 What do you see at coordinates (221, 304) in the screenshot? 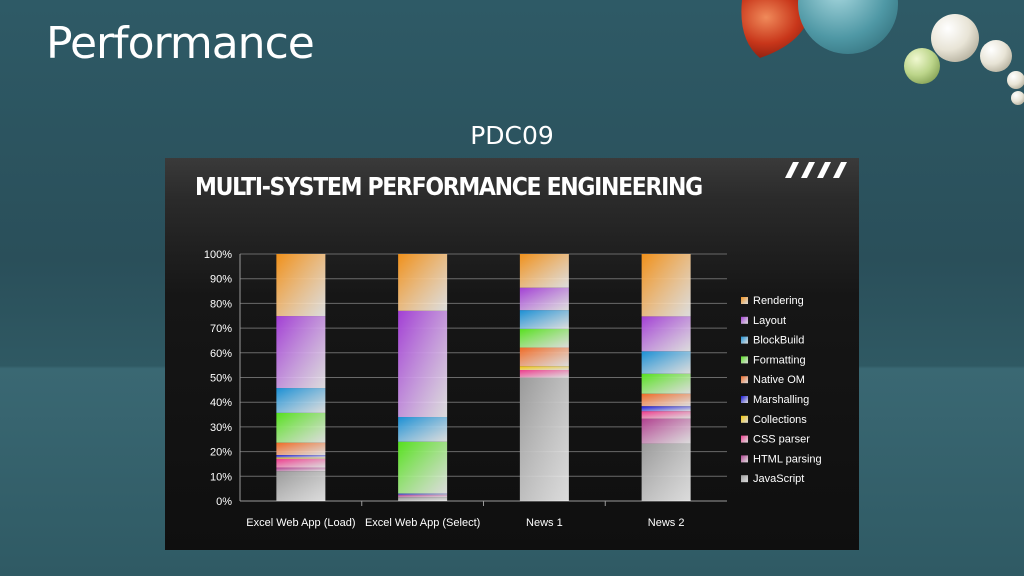
I see `y-tick-label: 80%` at bounding box center [221, 304].